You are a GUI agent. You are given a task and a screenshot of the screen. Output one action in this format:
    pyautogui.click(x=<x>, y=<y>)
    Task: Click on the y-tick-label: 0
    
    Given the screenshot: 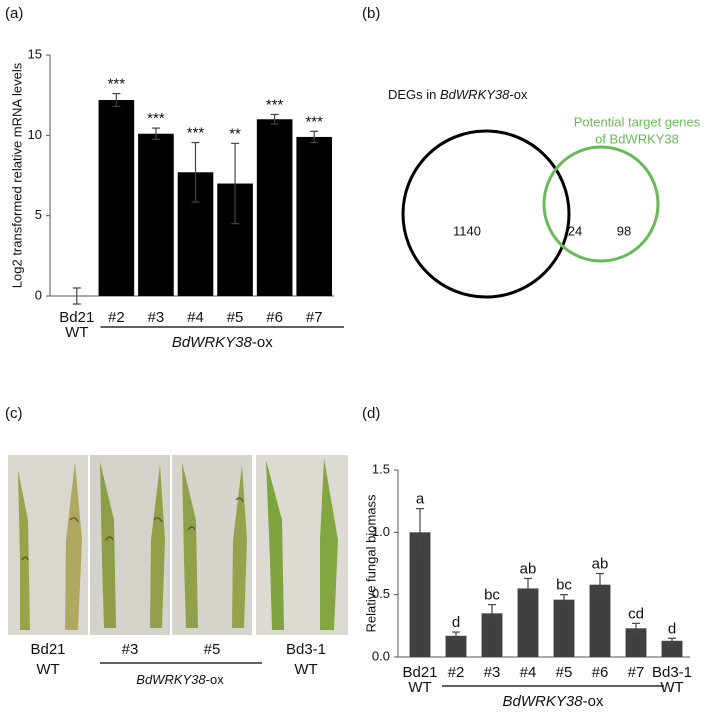 What is the action you would take?
    pyautogui.click(x=38, y=294)
    